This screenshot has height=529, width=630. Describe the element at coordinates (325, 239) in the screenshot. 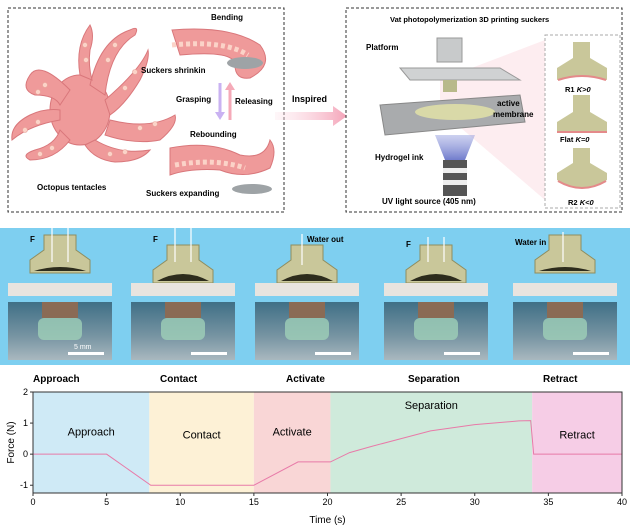

I see `water-out-label: Water out` at that location.